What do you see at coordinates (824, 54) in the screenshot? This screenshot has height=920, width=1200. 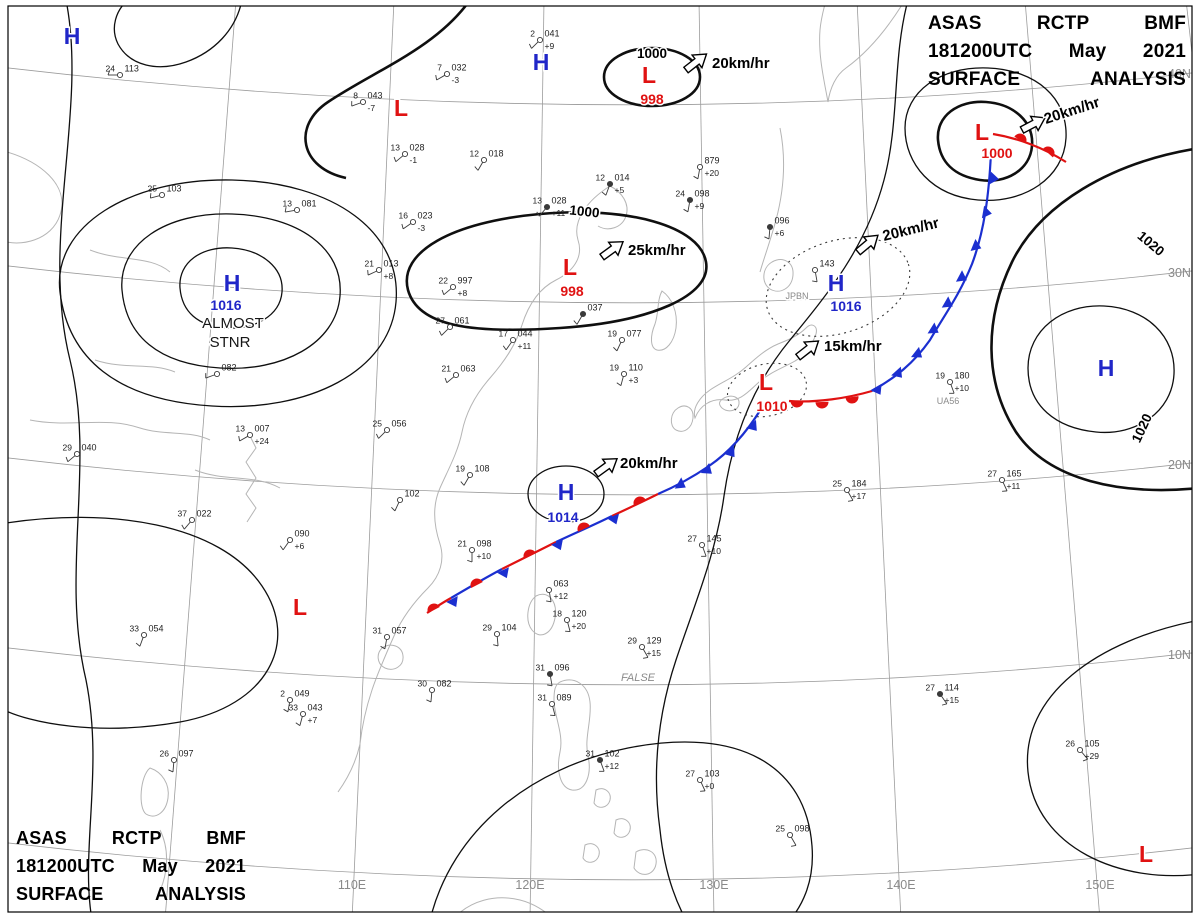 I see `coastline-okhotsk` at bounding box center [824, 54].